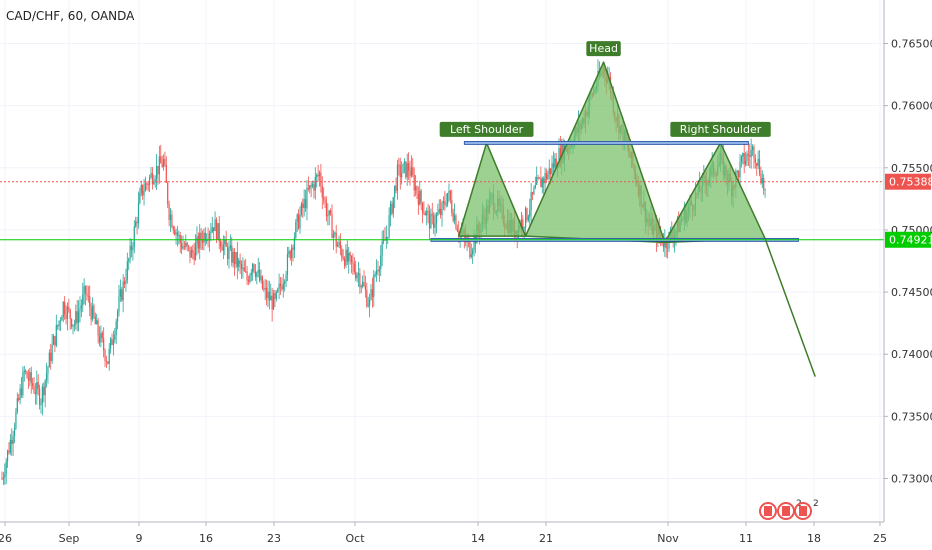 The height and width of the screenshot is (550, 932). I want to click on time-tick-label: 11, so click(746, 538).